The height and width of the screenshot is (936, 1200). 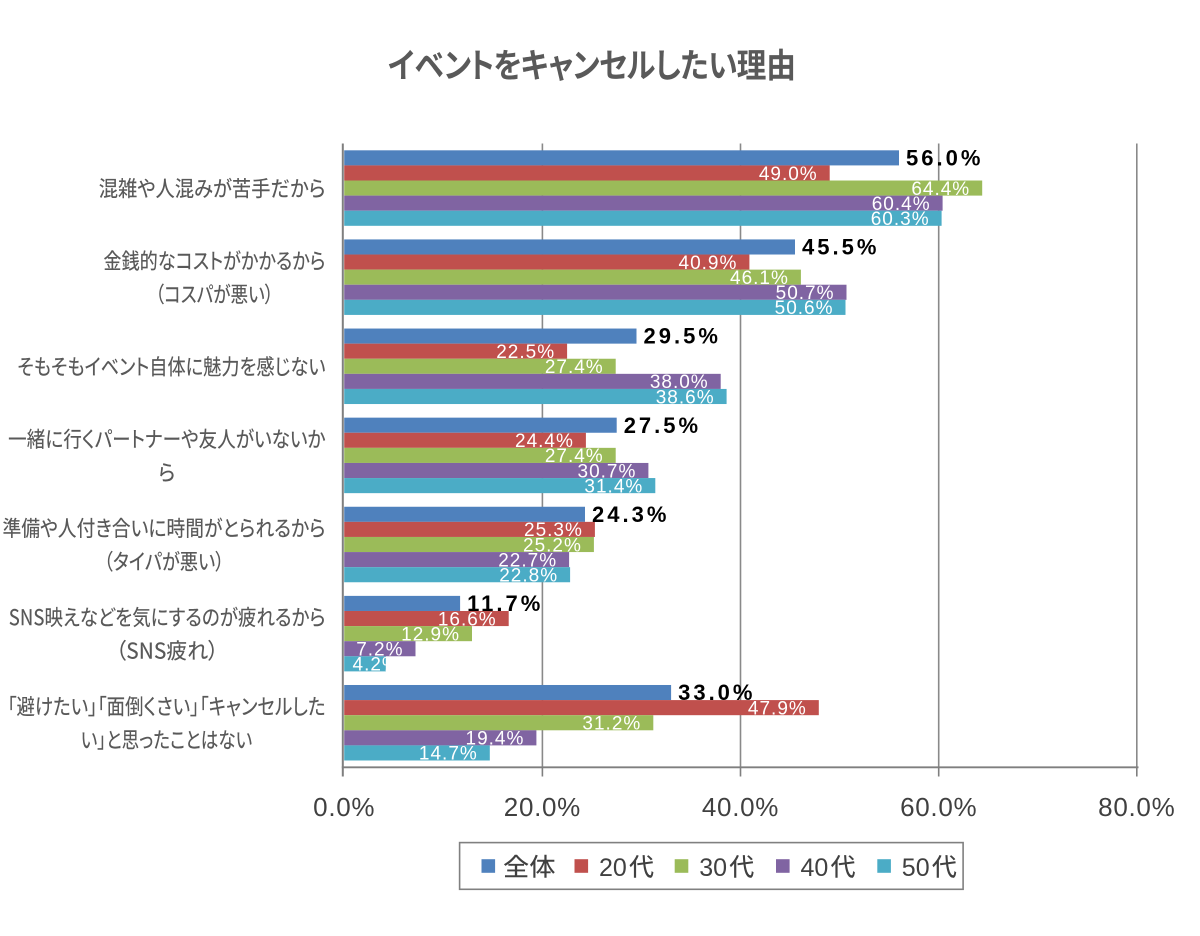 What do you see at coordinates (840, 247) in the screenshot?
I see `svg-text: 45.5%` at bounding box center [840, 247].